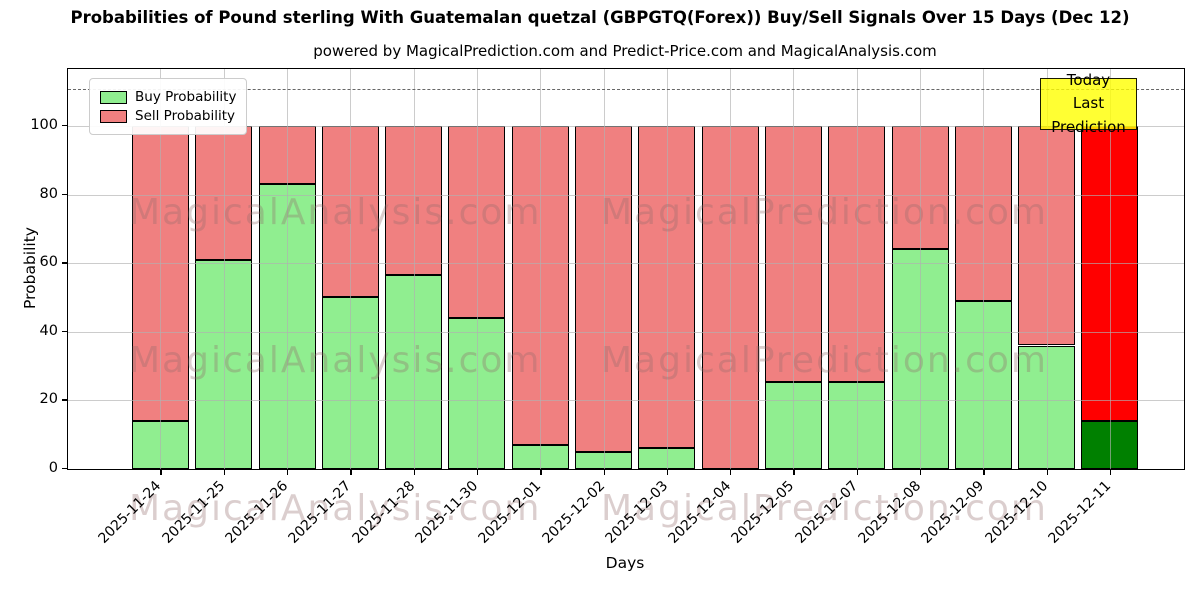 The width and height of the screenshot is (1200, 600). Describe the element at coordinates (626, 89) in the screenshot. I see `threshold-dashed-line` at that location.